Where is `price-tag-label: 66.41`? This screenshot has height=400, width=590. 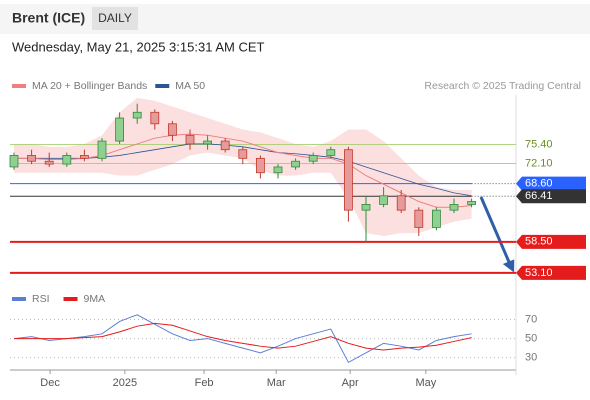
price-tag-label: 66.41 is located at coordinates (539, 196).